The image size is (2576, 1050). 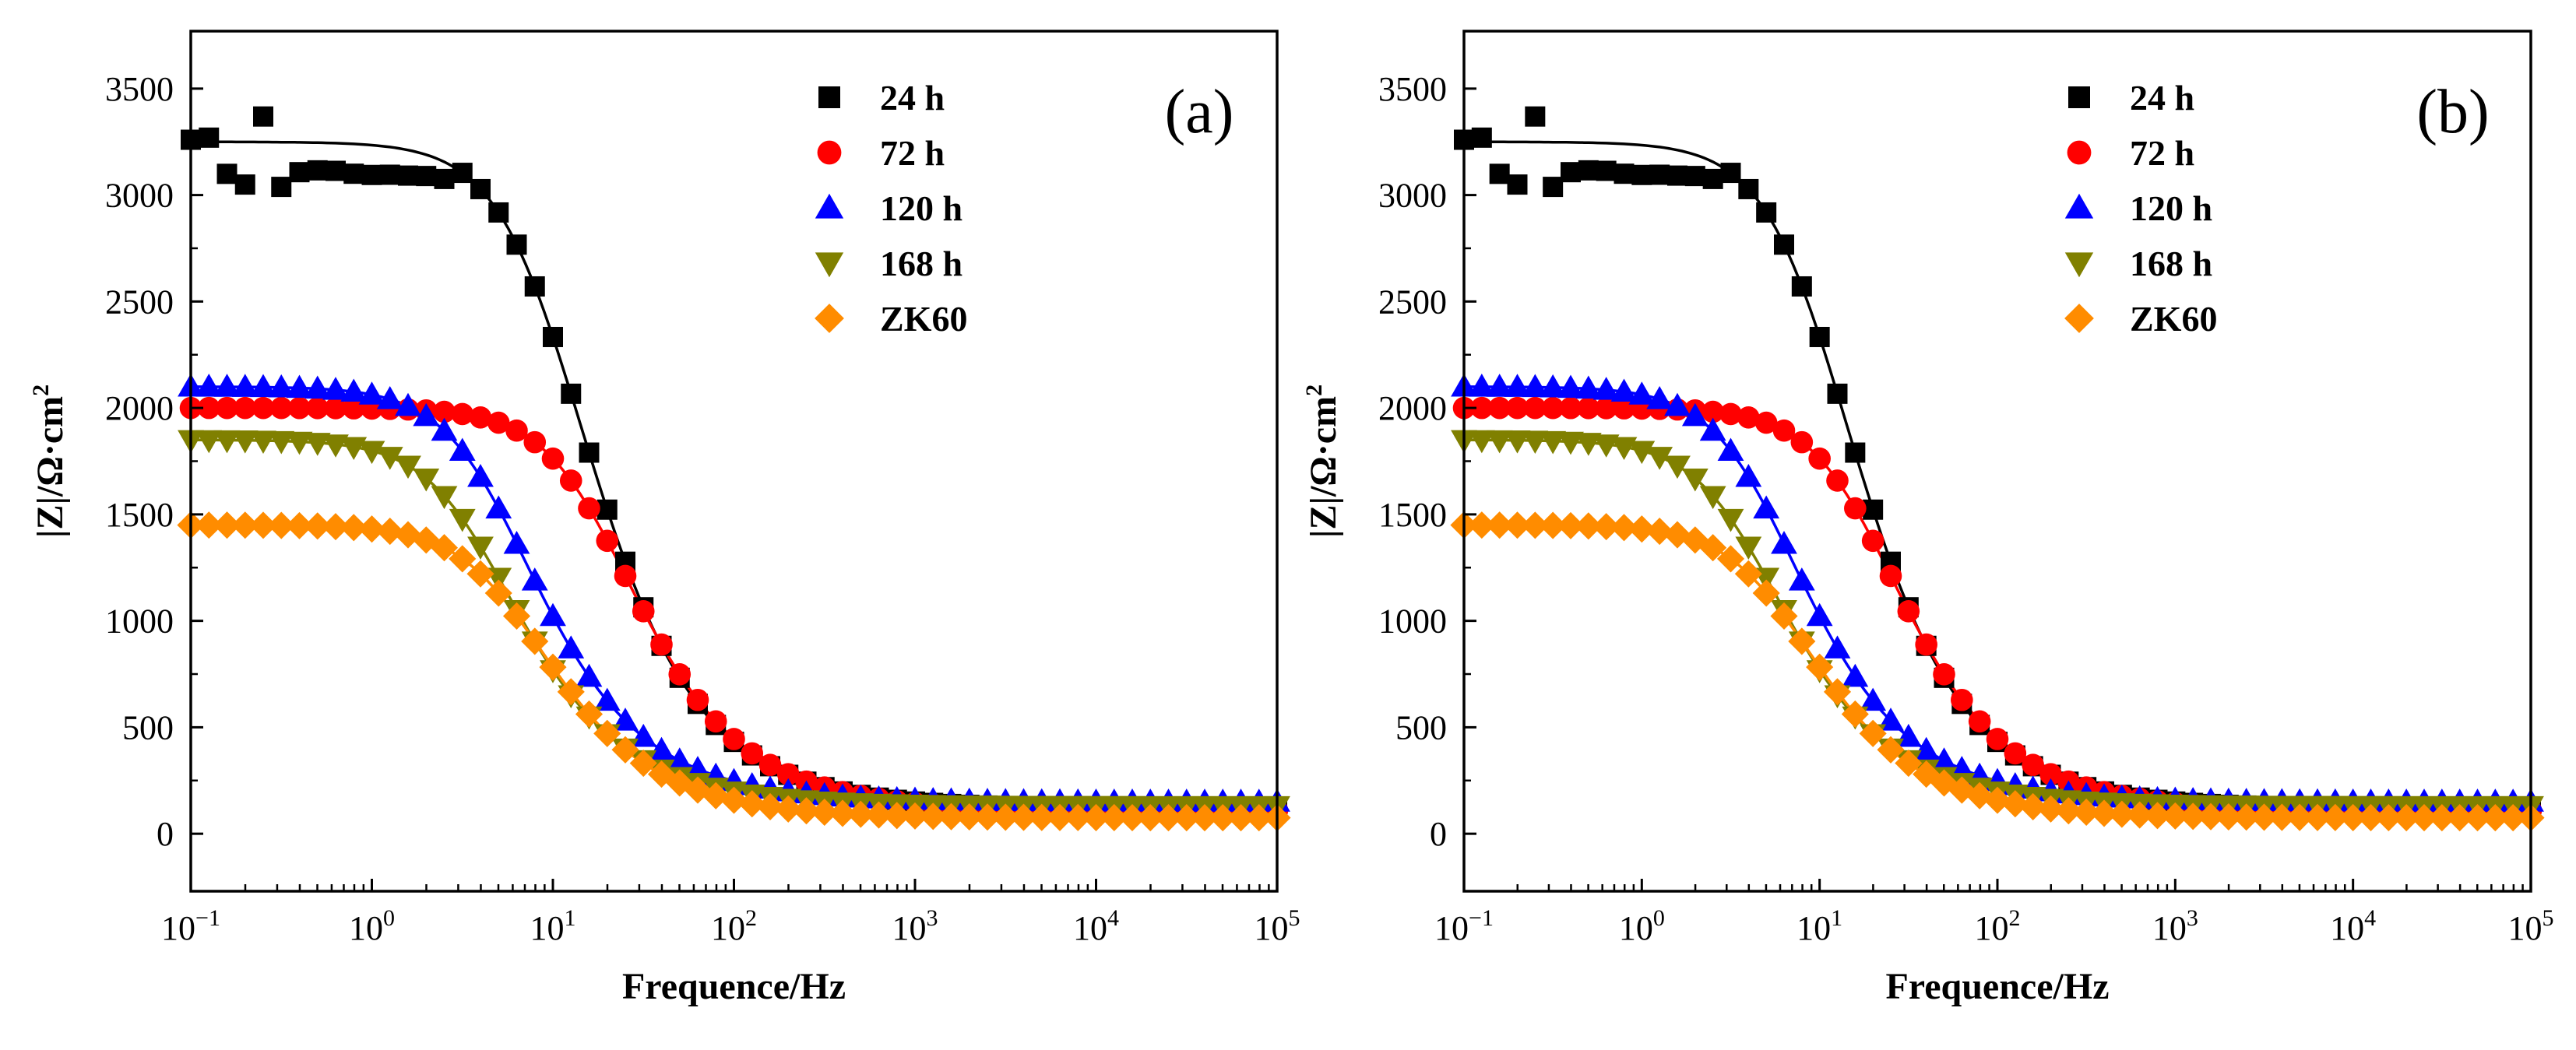 What do you see at coordinates (2175, 926) in the screenshot?
I see `x-tick-label: 10³` at bounding box center [2175, 926].